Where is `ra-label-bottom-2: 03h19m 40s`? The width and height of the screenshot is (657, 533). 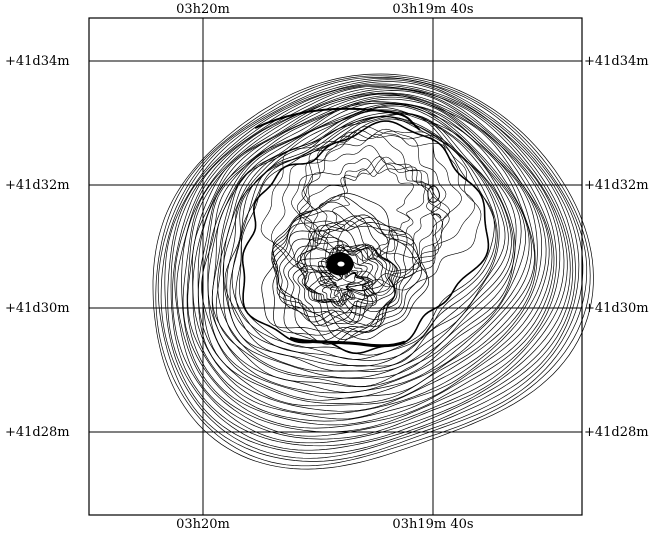
ra-label-bottom-2: 03h19m 40s is located at coordinates (432, 524).